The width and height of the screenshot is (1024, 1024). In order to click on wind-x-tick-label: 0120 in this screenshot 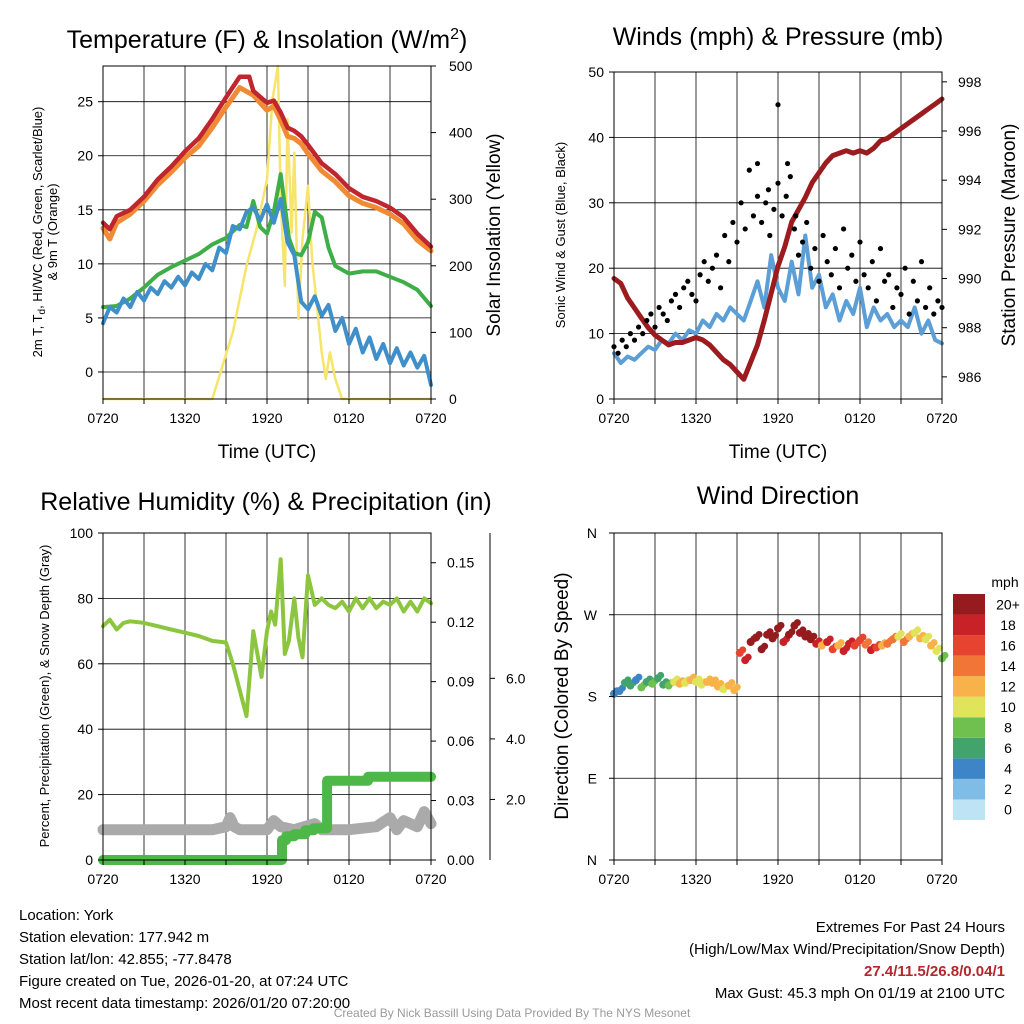, I will do `click(859, 418)`.